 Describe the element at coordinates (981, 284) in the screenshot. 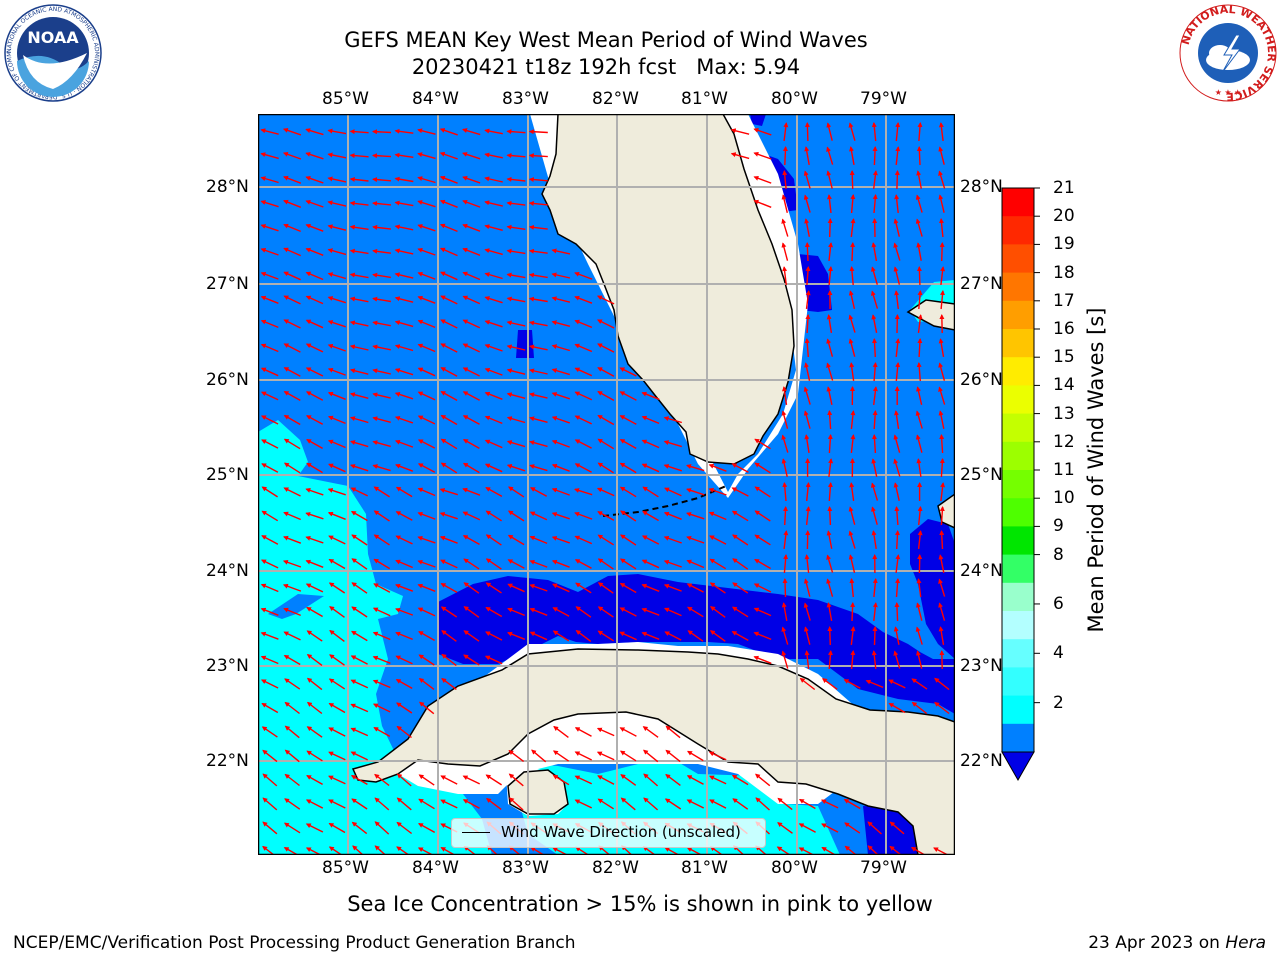

I see `lat-label-right: 27°N` at that location.